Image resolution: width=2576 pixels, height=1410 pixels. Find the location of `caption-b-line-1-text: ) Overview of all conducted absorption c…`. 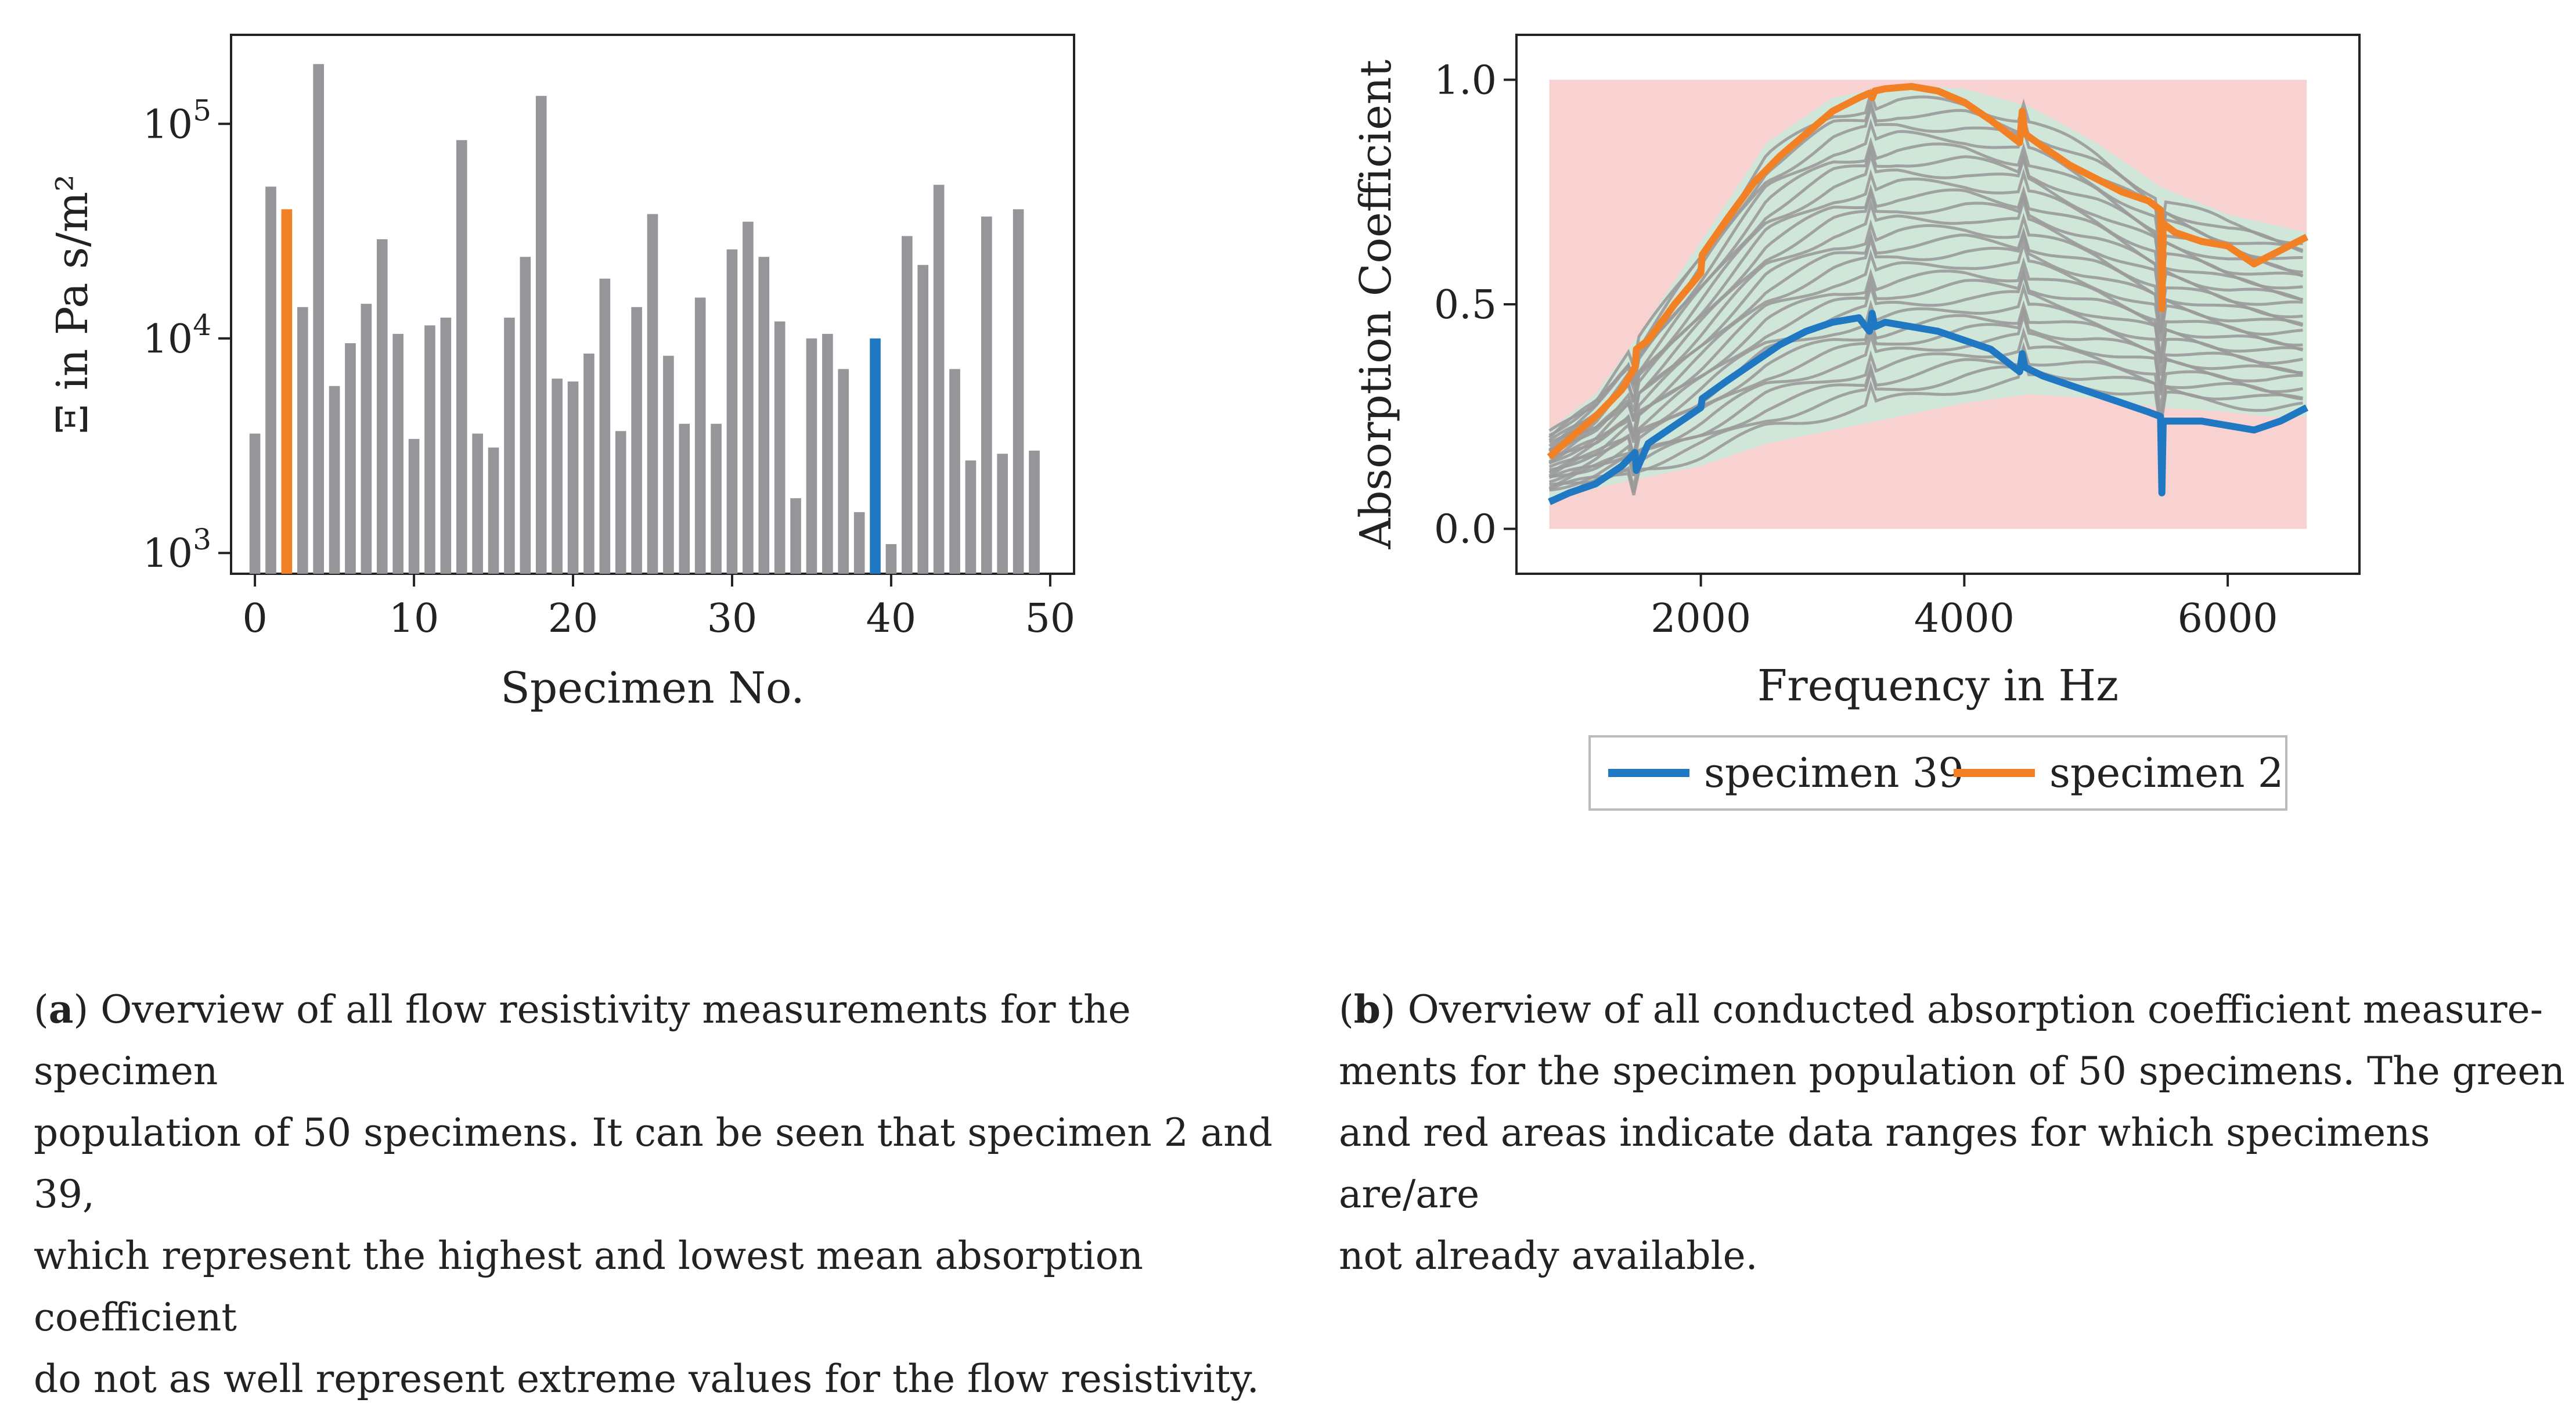

caption-b-line-1-text: ) Overview of all conducted absorption c… is located at coordinates (1961, 1009).